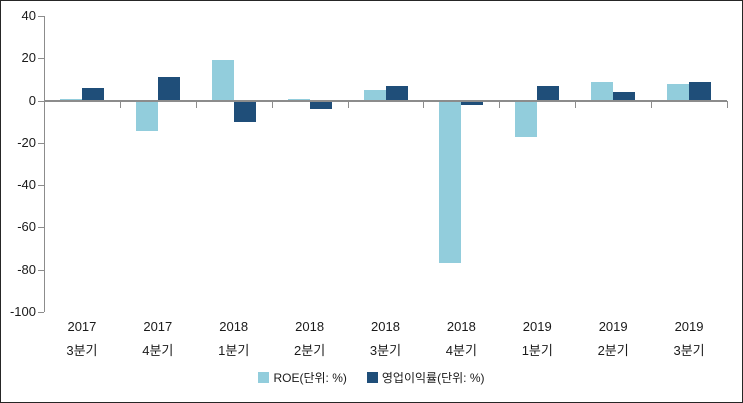 This screenshot has width=743, height=403. I want to click on bar-series0-cat8, so click(678, 92).